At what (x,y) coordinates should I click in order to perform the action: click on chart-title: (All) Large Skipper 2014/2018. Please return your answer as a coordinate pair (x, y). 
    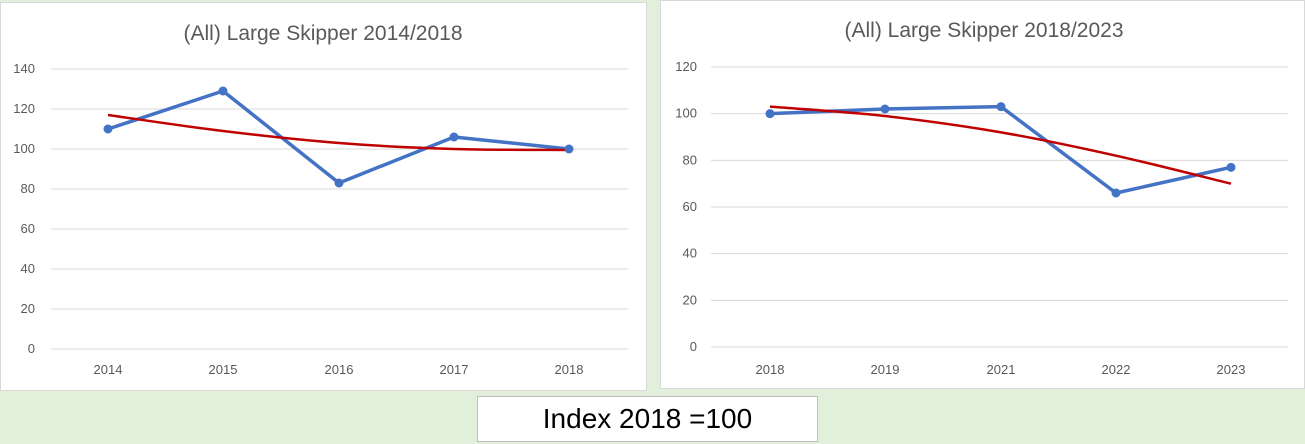
    Looking at the image, I should click on (322, 33).